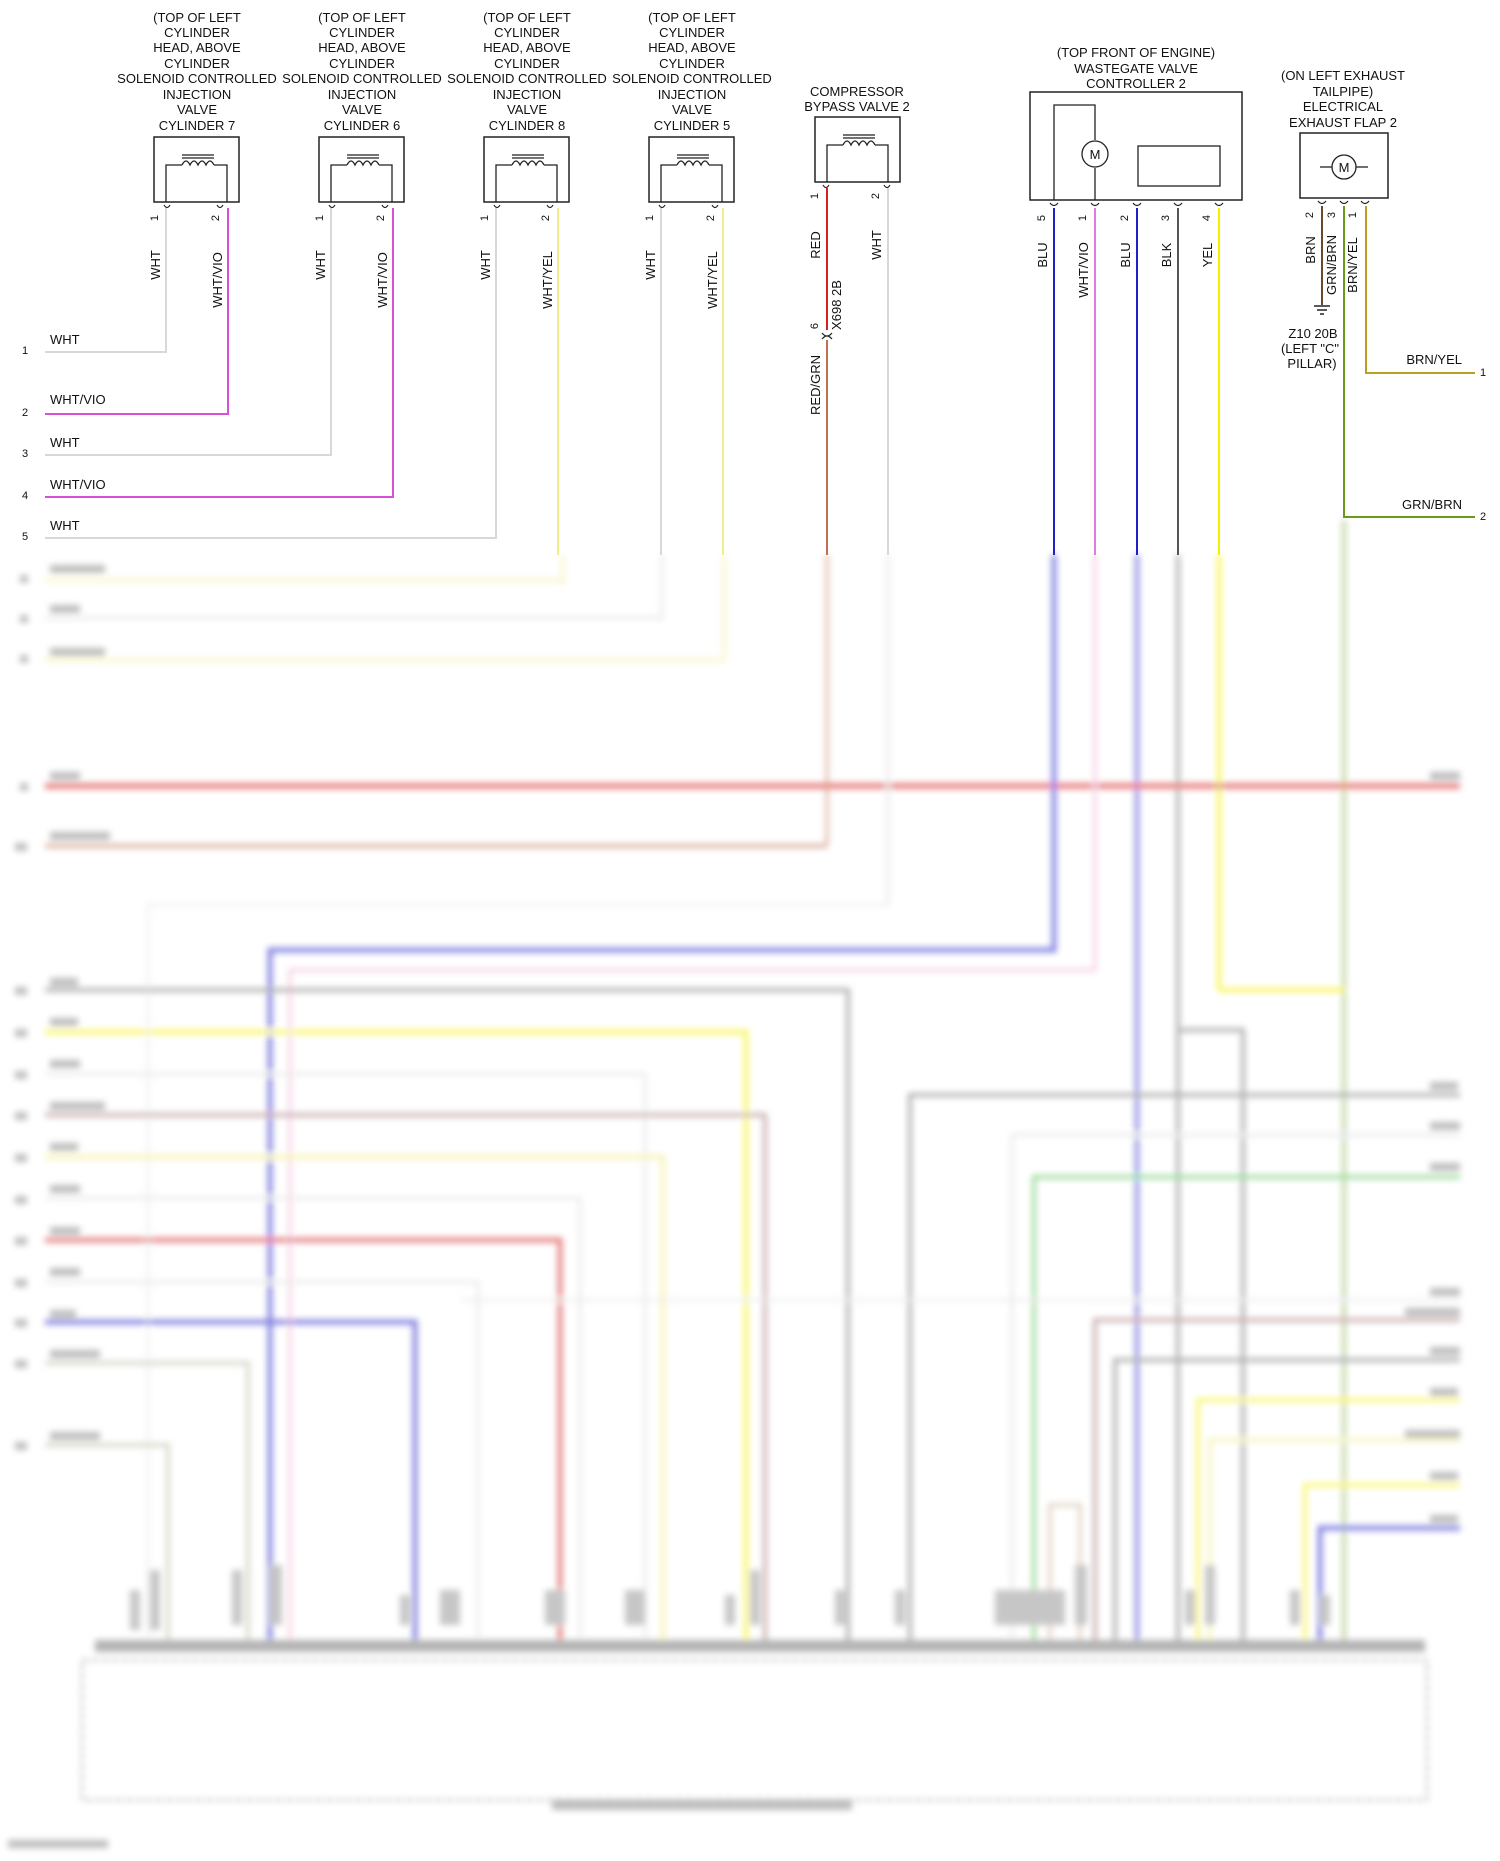 This screenshot has width=1500, height=1861. I want to click on component-label-line: EXHAUST FLAP 2, so click(1343, 122).